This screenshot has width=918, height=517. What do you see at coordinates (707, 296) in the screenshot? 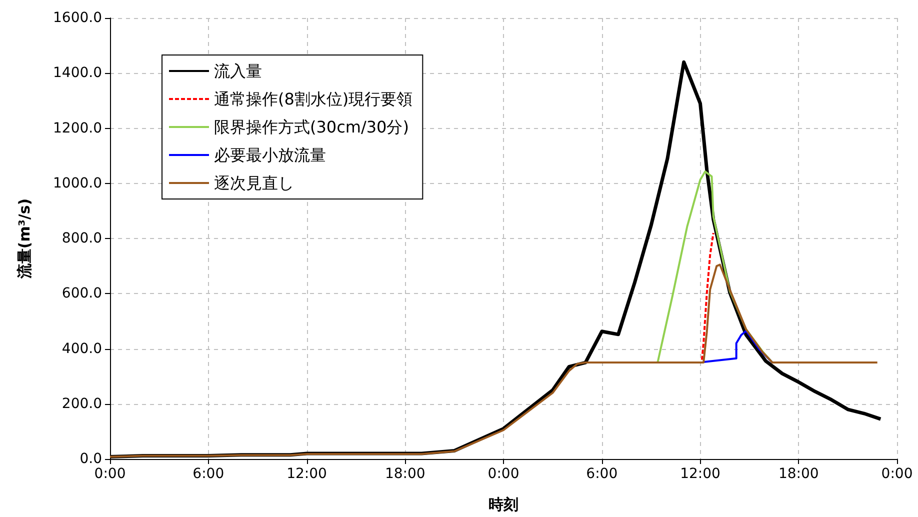
I see `line-series` at bounding box center [707, 296].